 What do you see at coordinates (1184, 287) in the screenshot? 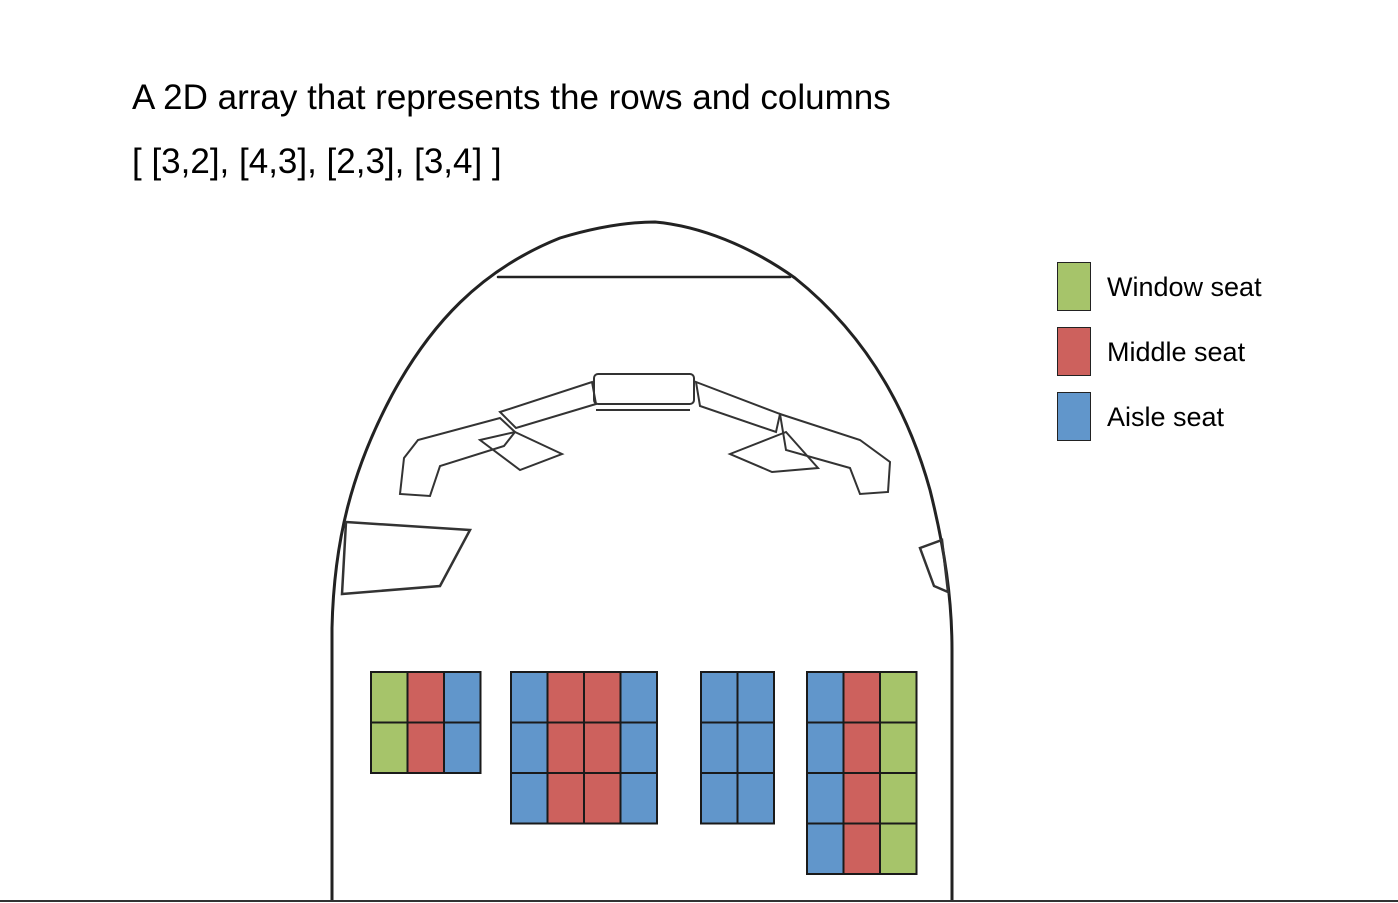
I see `legend-window-seat-label: Window seat` at bounding box center [1184, 287].